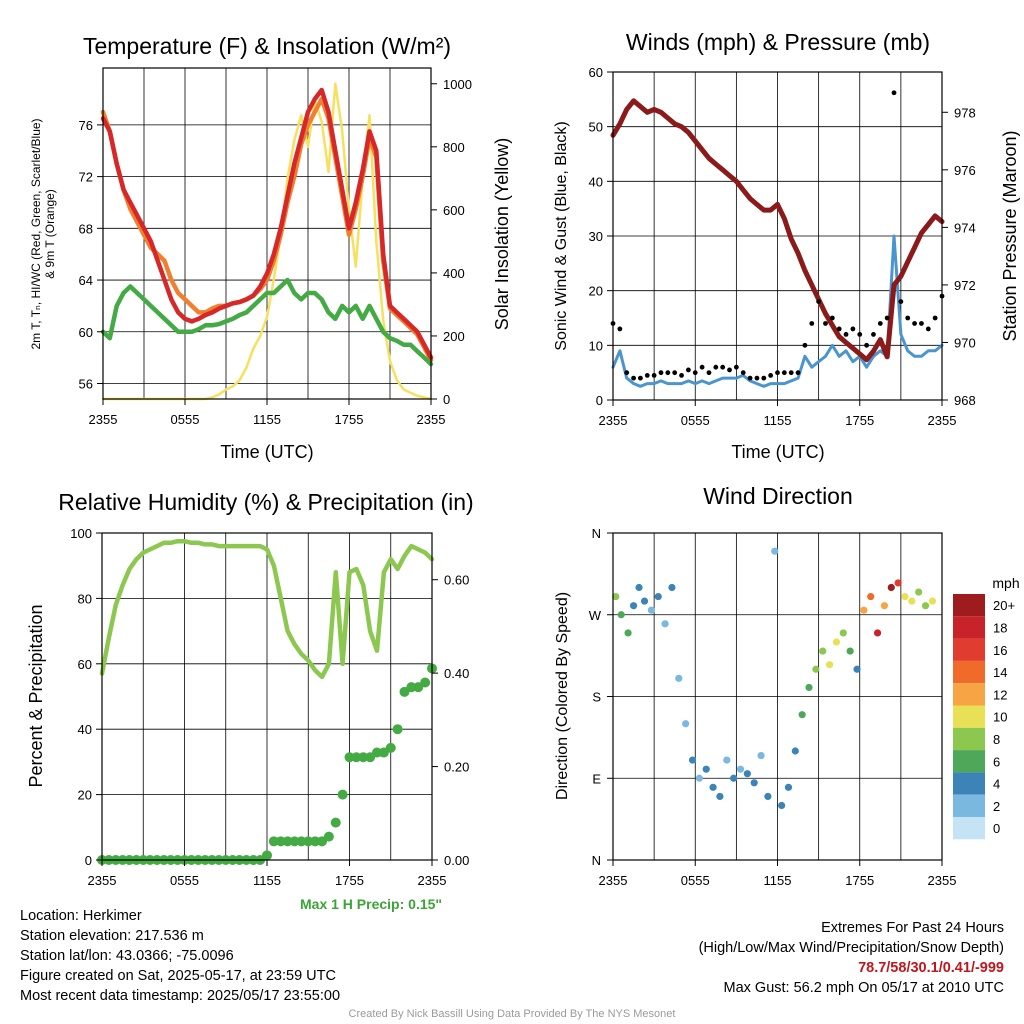 This screenshot has height=1024, width=1024. What do you see at coordinates (85, 729) in the screenshot?
I see `y-tick-label: 40` at bounding box center [85, 729].